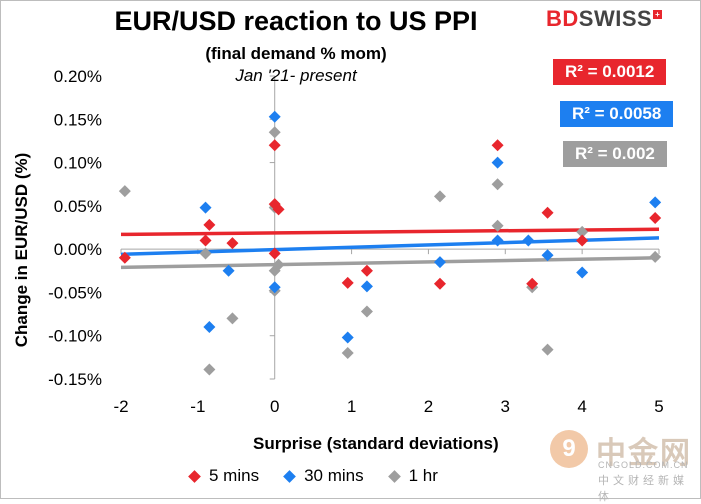  Describe the element at coordinates (610, 72) in the screenshot. I see `r-squared-5-mins: R² = 0.0012` at that location.